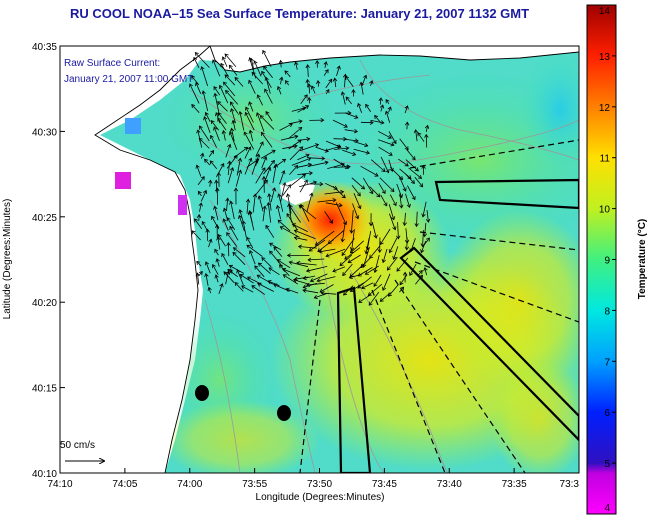 The width and height of the screenshot is (651, 519). What do you see at coordinates (605, 57) in the screenshot?
I see `colorbar-tick-label: 13` at bounding box center [605, 57].